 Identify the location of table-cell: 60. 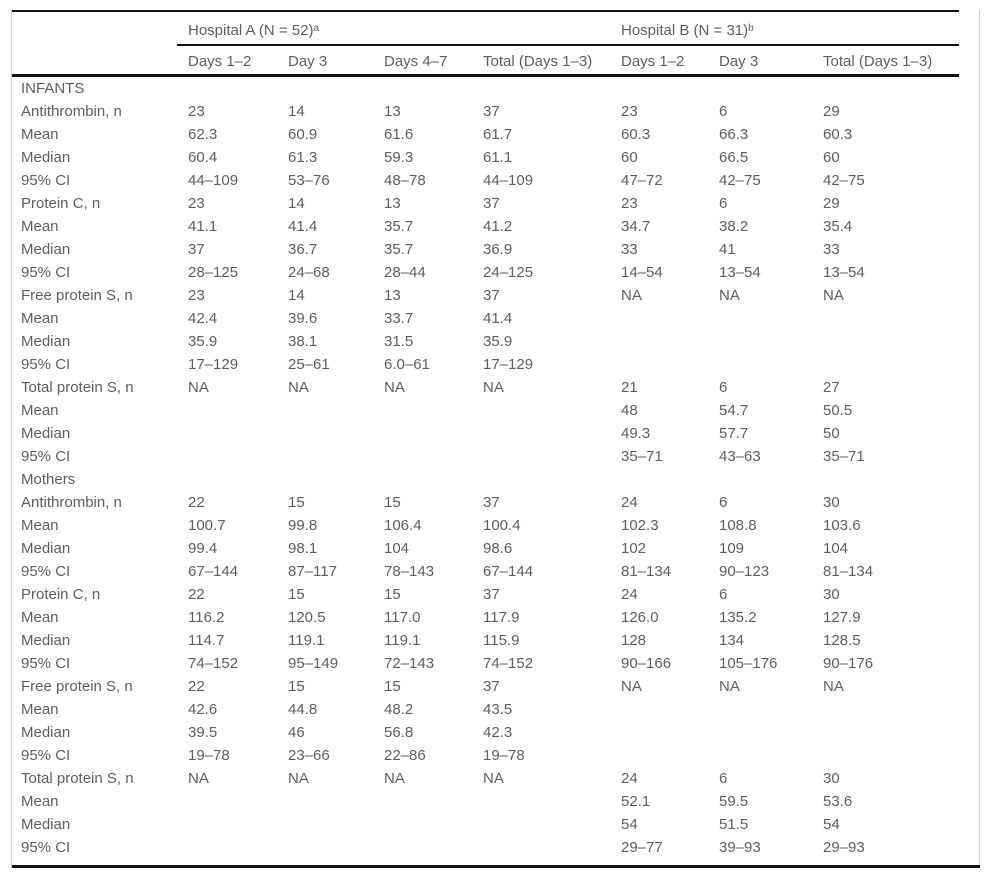
(629, 157).